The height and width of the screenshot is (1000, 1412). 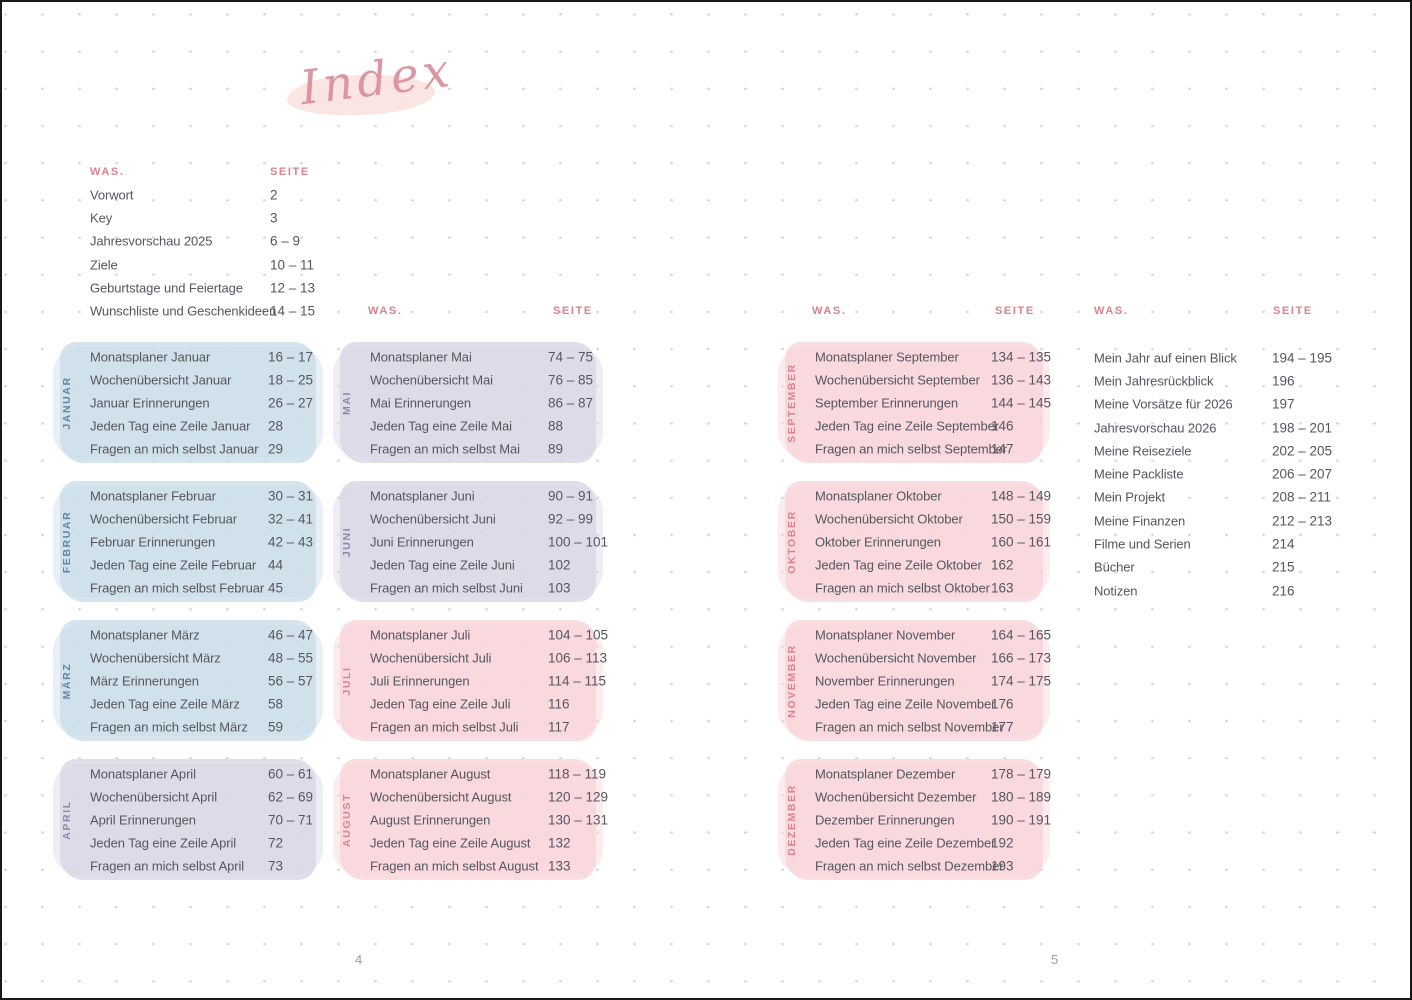 I want to click on month-label: JUNI, so click(x=347, y=541).